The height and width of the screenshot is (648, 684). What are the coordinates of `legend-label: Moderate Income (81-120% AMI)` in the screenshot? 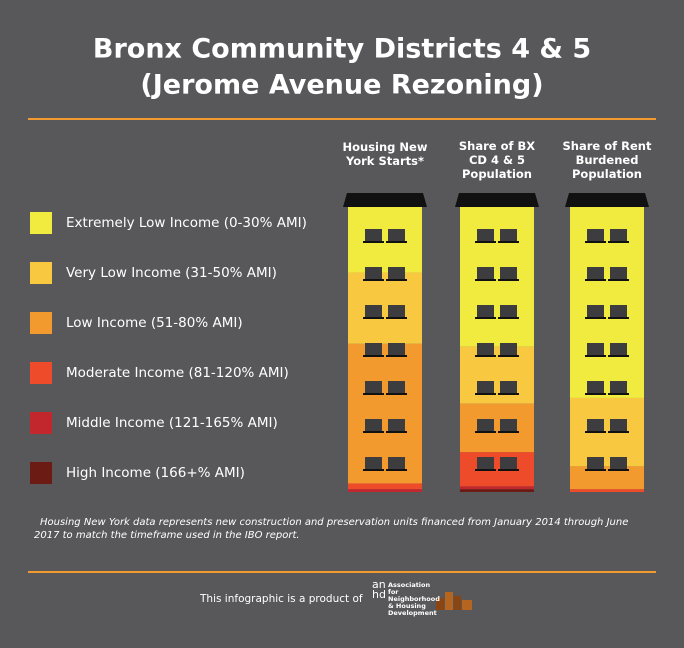 It's located at (177, 373).